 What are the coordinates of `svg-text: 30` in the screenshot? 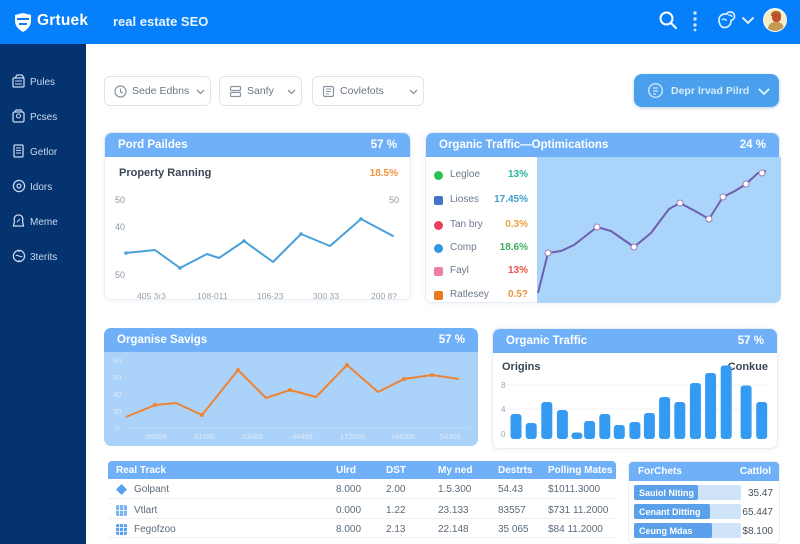 It's located at (117, 411).